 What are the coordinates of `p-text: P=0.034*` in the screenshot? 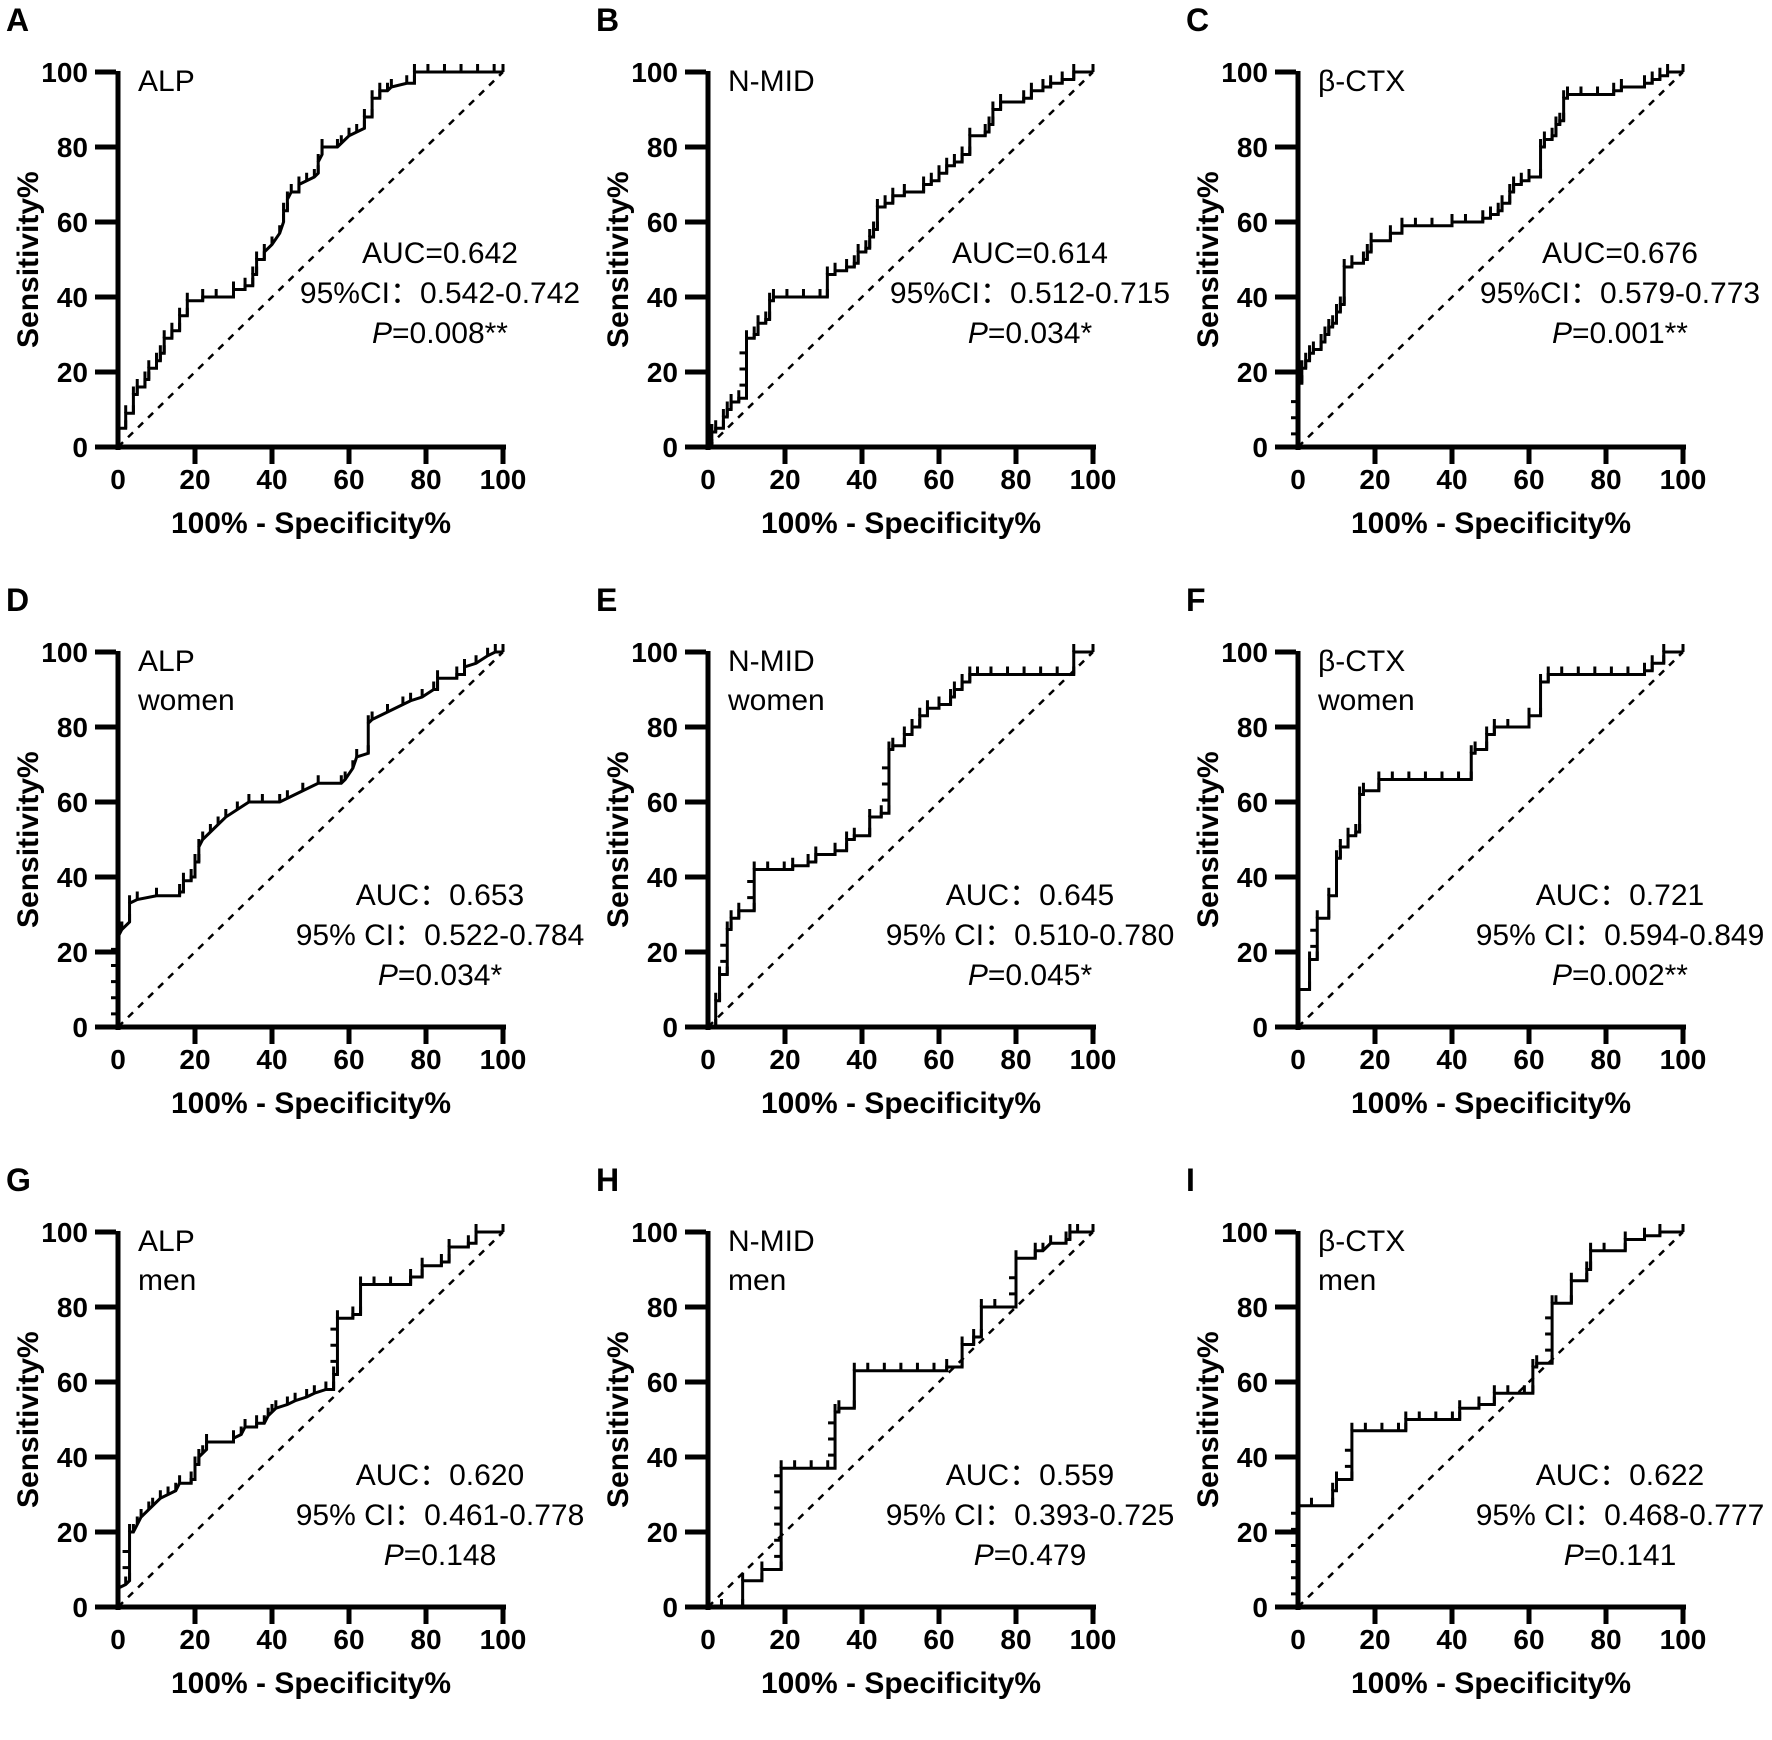 It's located at (1030, 333).